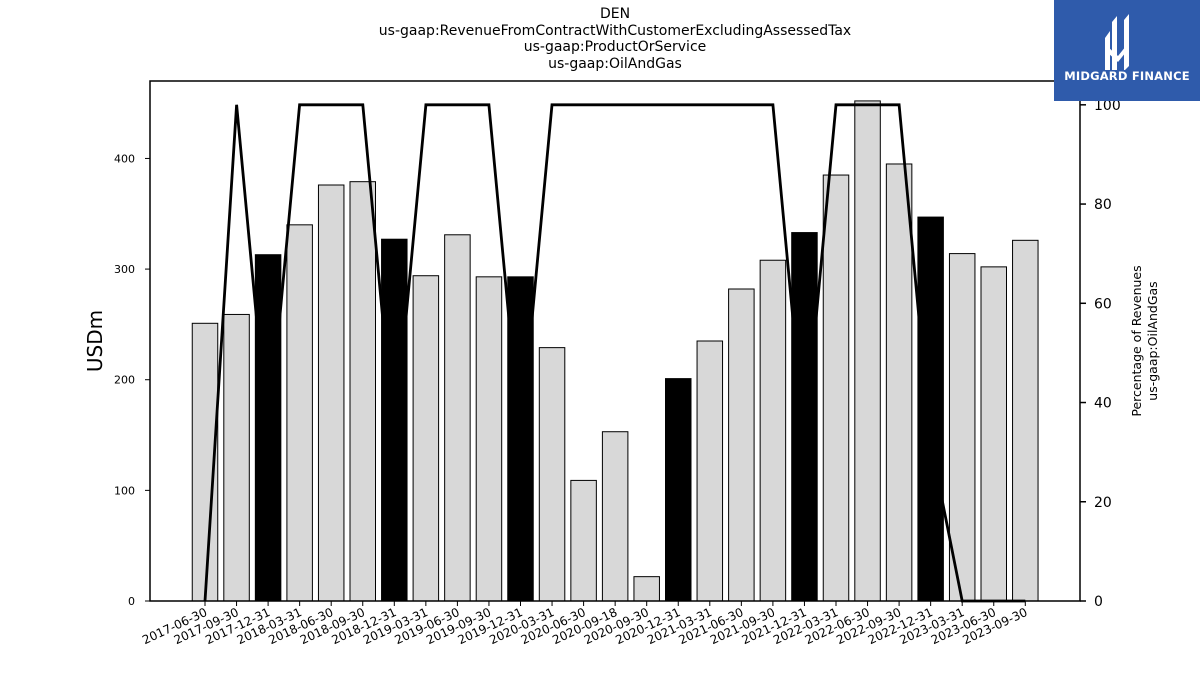  Describe the element at coordinates (124, 158) in the screenshot. I see `y-tick-label: 400` at that location.